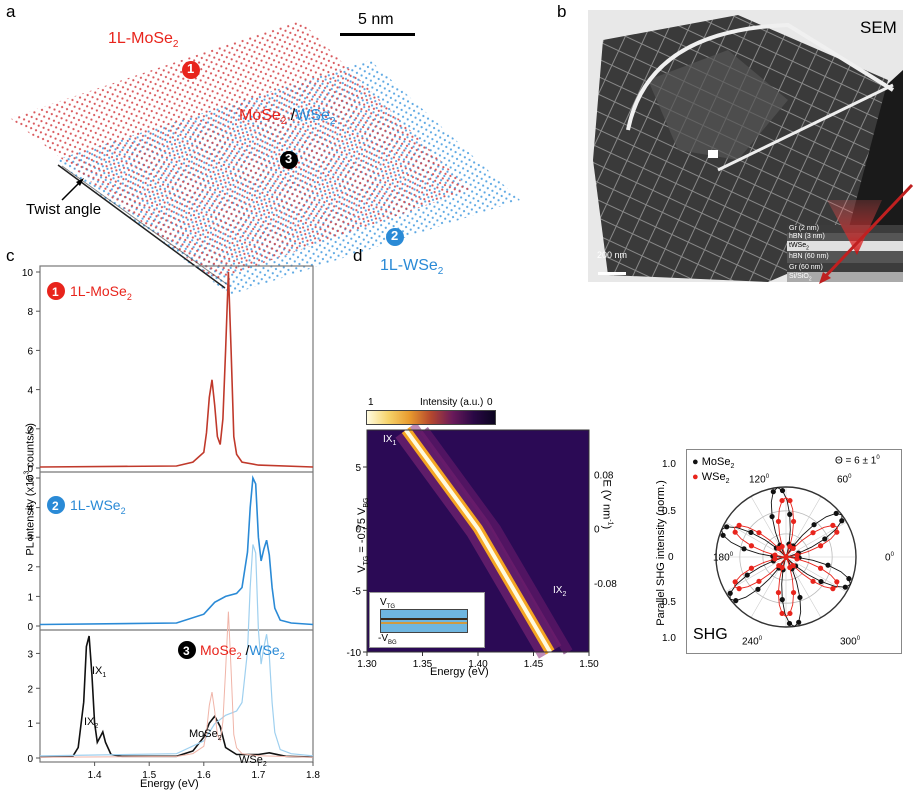  I want to click on heatmap-ytick-label: -10, so click(354, 653).